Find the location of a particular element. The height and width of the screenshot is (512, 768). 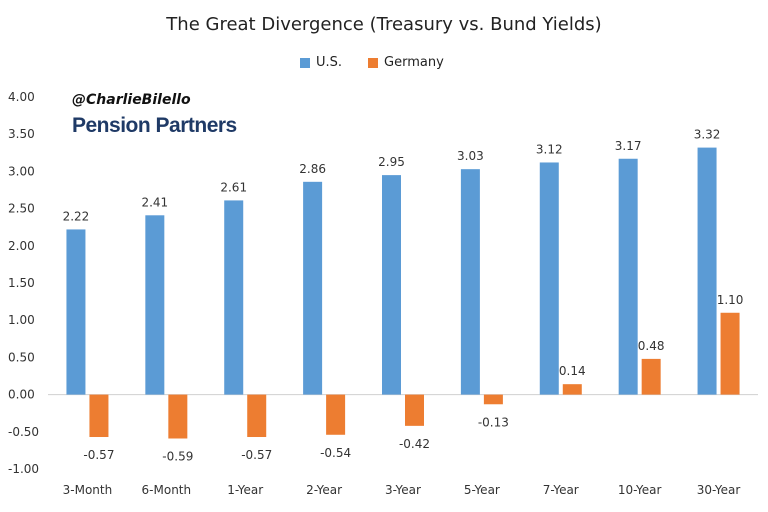

y-tick-label: 0.00 is located at coordinates (21, 395).